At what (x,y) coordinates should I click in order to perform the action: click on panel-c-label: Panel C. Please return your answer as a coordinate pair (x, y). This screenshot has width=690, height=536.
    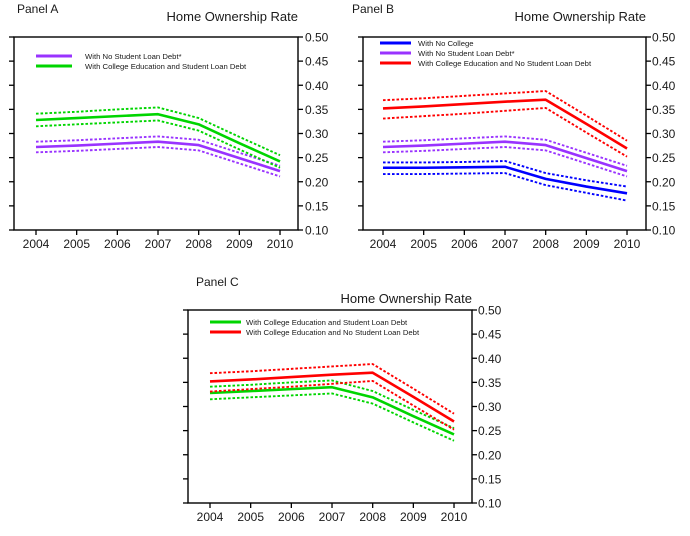
    Looking at the image, I should click on (217, 282).